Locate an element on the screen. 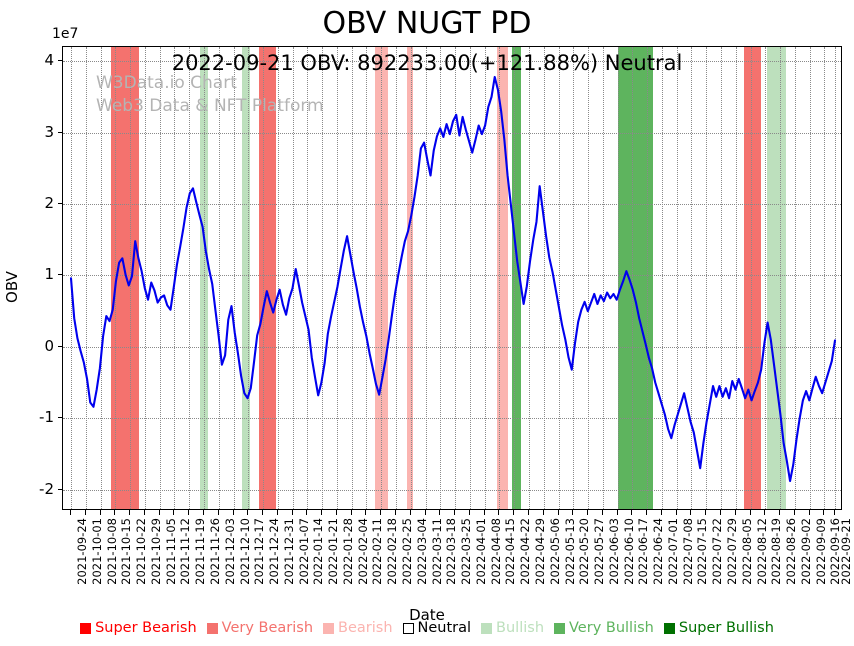 The image size is (854, 646). legend-item: Super Bullish is located at coordinates (719, 628).